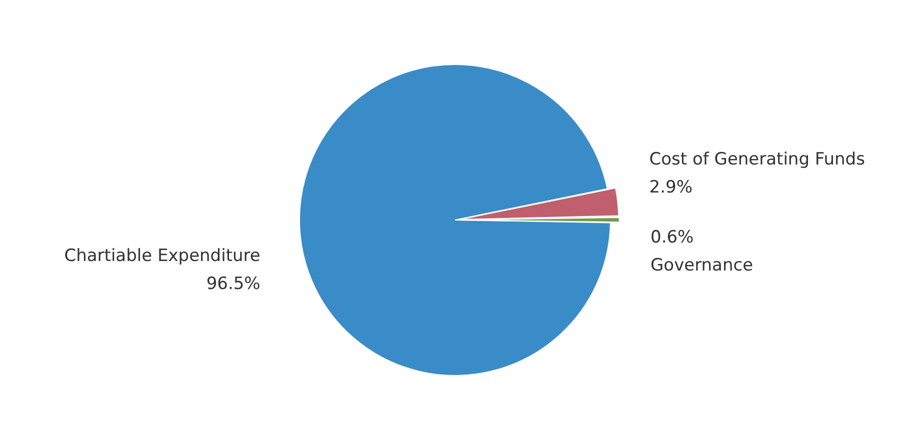  What do you see at coordinates (672, 238) in the screenshot?
I see `data-label: 0.6%` at bounding box center [672, 238].